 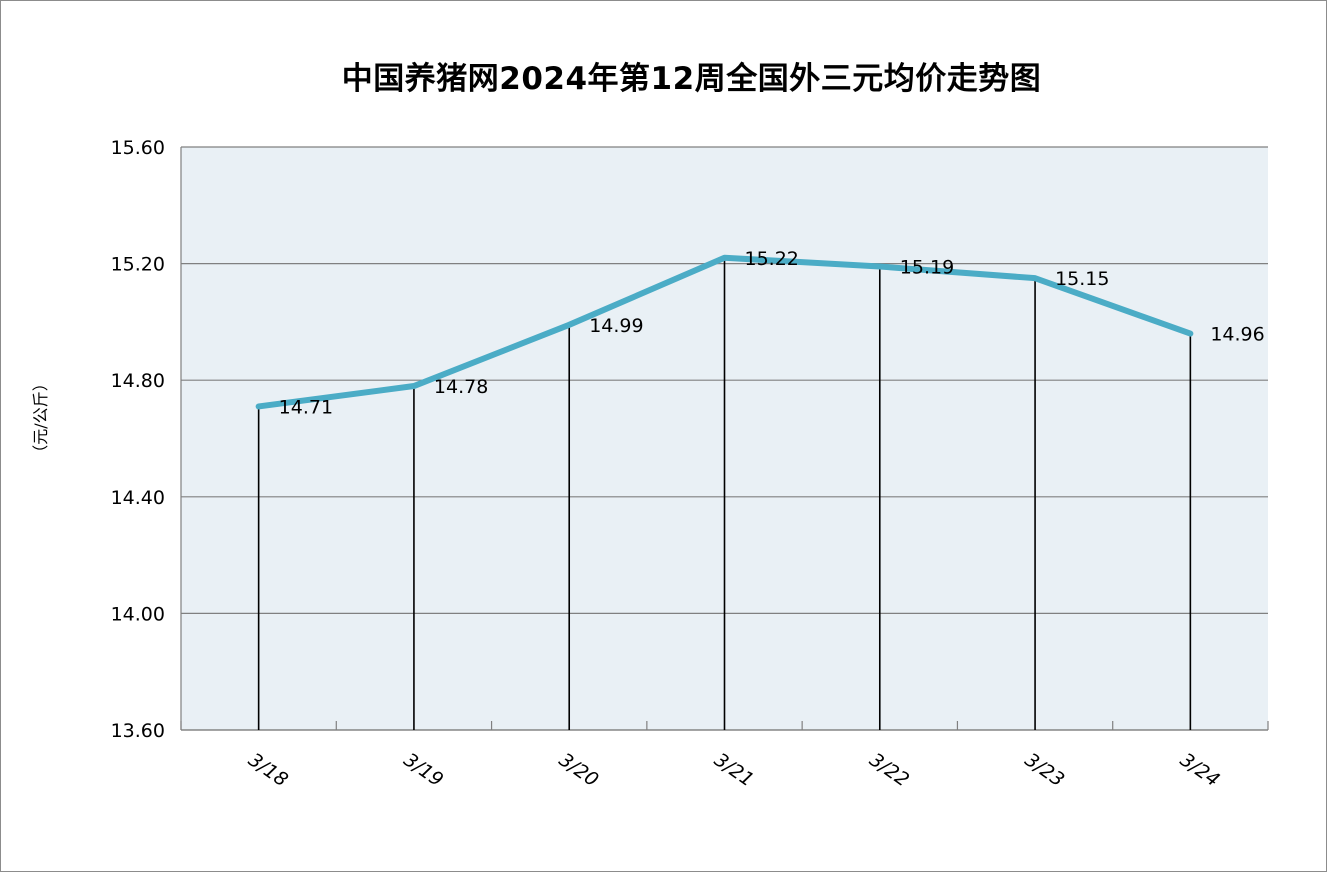 I want to click on y-tick-label: 14.80, so click(x=138, y=381).